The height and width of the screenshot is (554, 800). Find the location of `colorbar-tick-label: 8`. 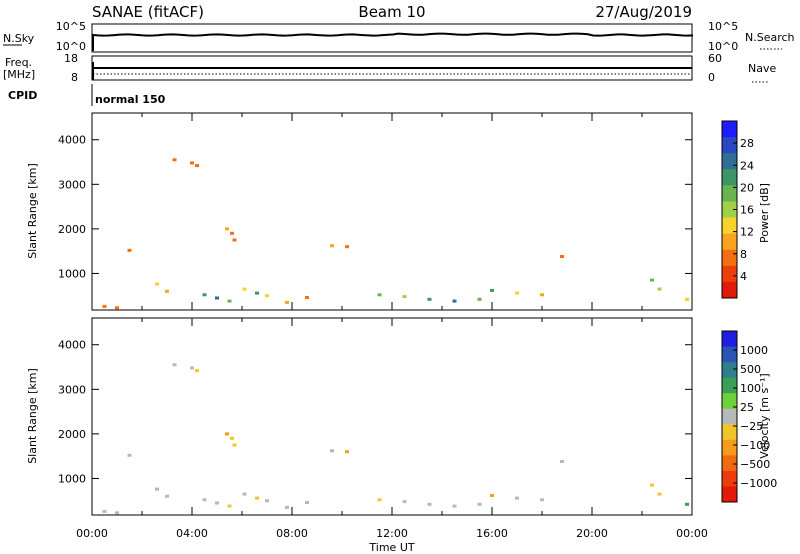

colorbar-tick-label: 8 is located at coordinates (743, 254).